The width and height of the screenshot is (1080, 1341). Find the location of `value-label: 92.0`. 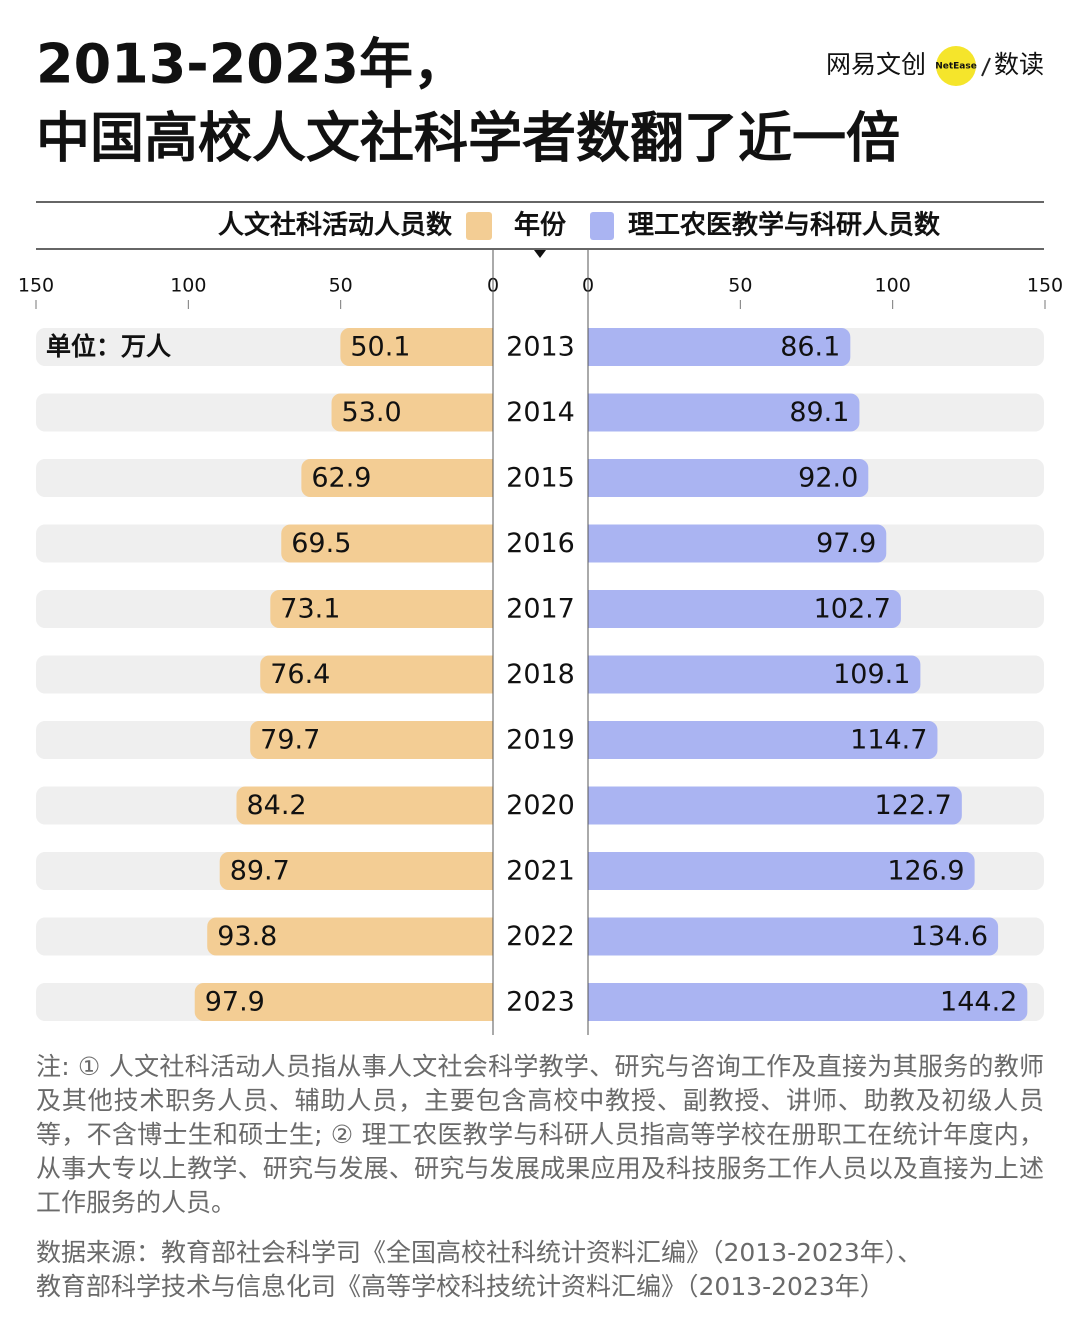

value-label: 92.0 is located at coordinates (828, 478).